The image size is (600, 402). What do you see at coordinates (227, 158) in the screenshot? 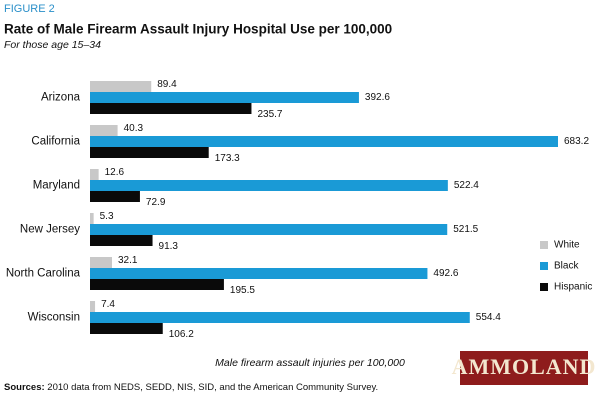
I see `value-label: 173.3` at bounding box center [227, 158].